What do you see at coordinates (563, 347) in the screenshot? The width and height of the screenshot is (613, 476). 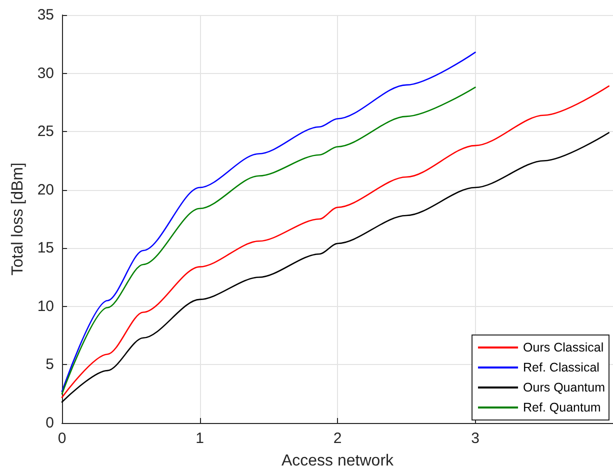 I see `legend-label: Ours Classical` at bounding box center [563, 347].